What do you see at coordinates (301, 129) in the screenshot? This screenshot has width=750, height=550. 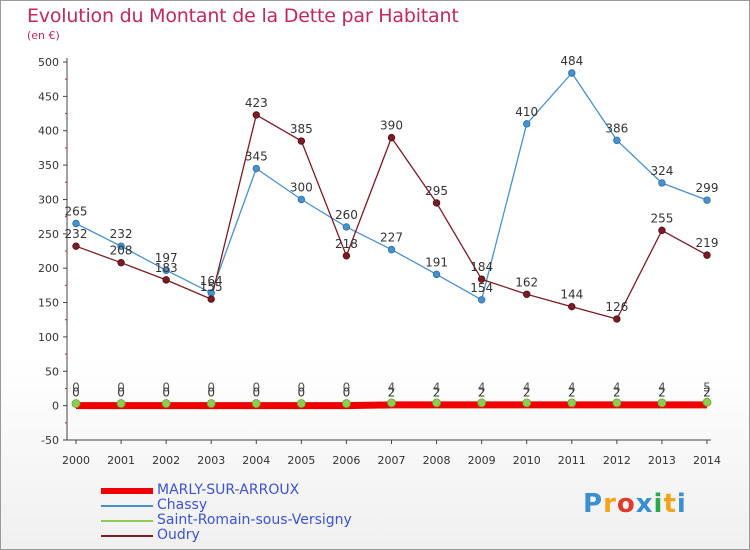 I see `data-label: 385` at bounding box center [301, 129].